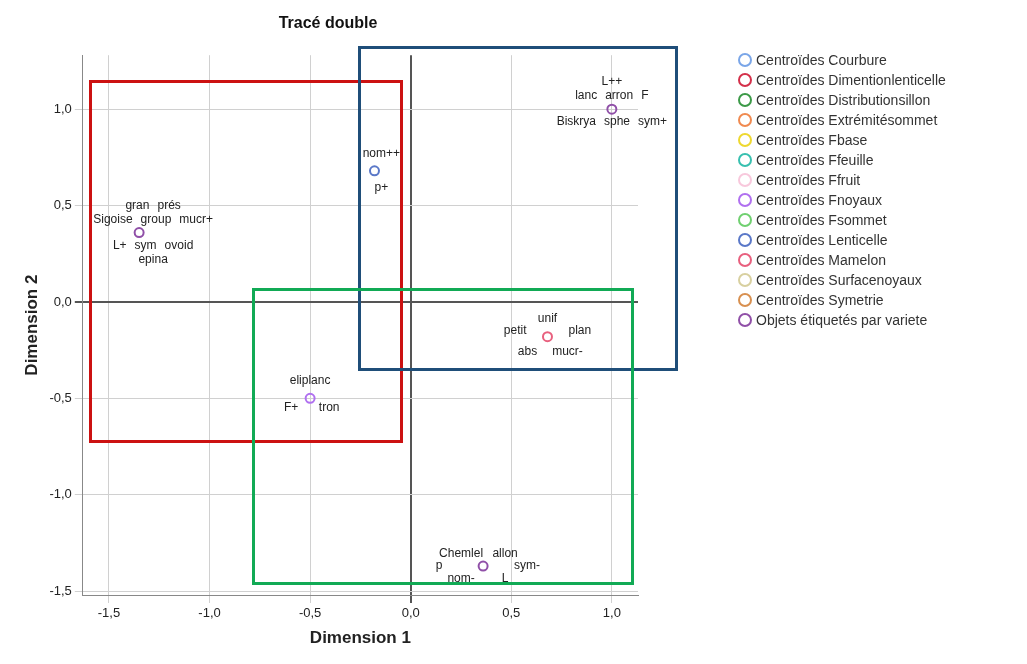  What do you see at coordinates (209, 613) in the screenshot?
I see `x-tick-label: -1,0` at bounding box center [209, 613].